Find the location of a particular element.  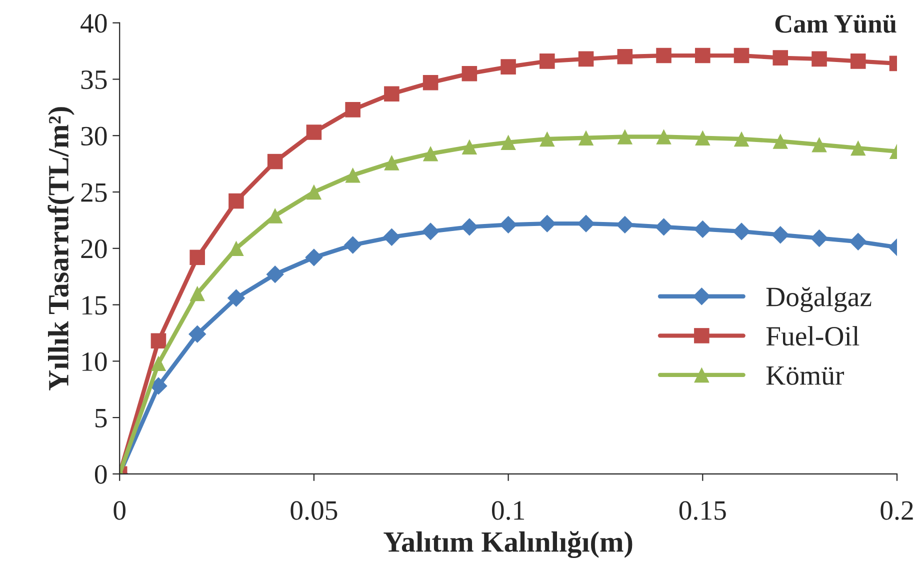

y-tick-label: 5 is located at coordinates (101, 418).